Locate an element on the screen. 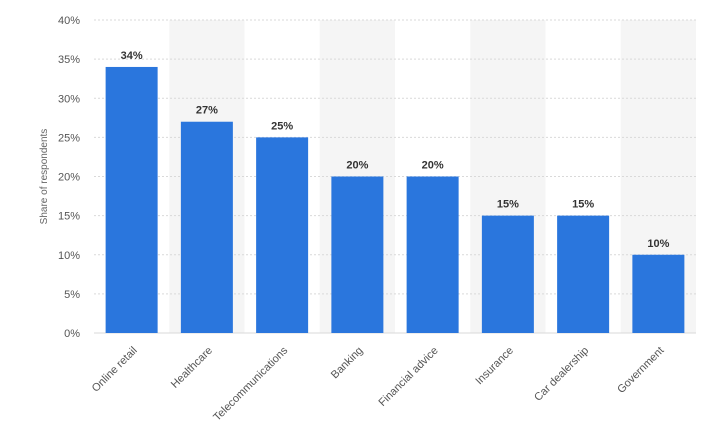 The height and width of the screenshot is (432, 715). y-tick-label: 5% is located at coordinates (72, 295).